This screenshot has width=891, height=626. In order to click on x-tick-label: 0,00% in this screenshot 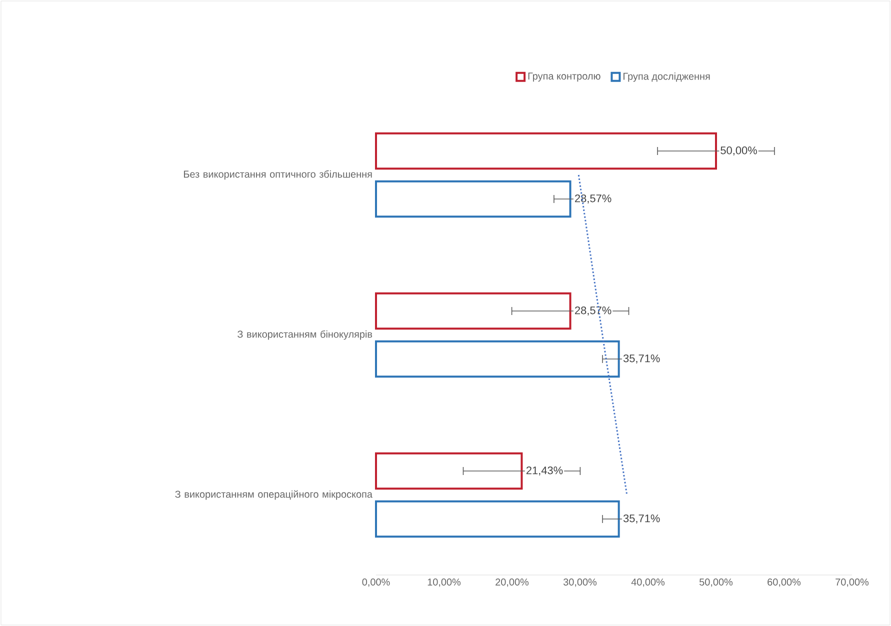, I will do `click(376, 582)`.